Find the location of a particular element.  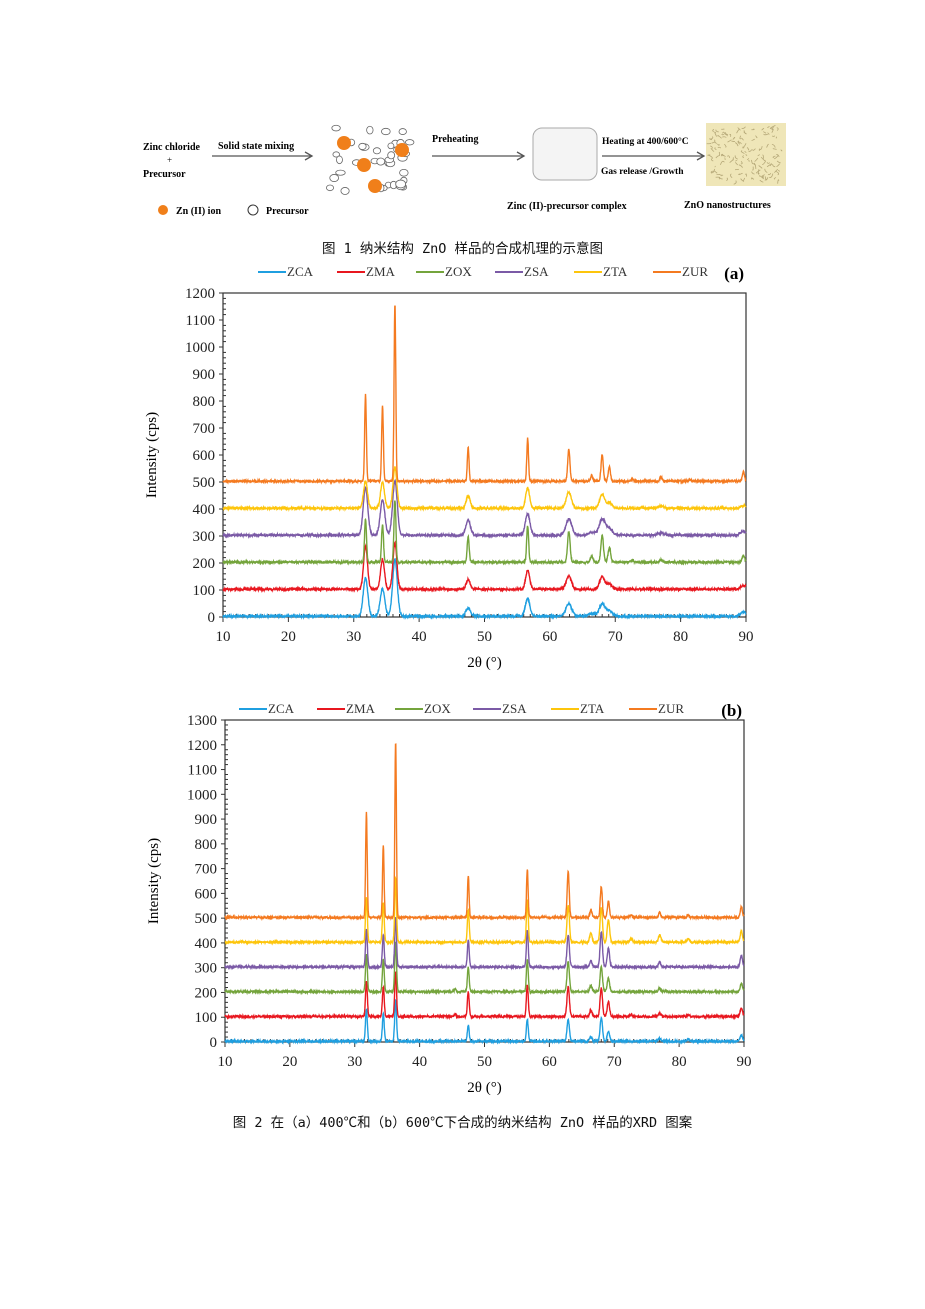

legend-precursor: Precursor is located at coordinates (287, 211).